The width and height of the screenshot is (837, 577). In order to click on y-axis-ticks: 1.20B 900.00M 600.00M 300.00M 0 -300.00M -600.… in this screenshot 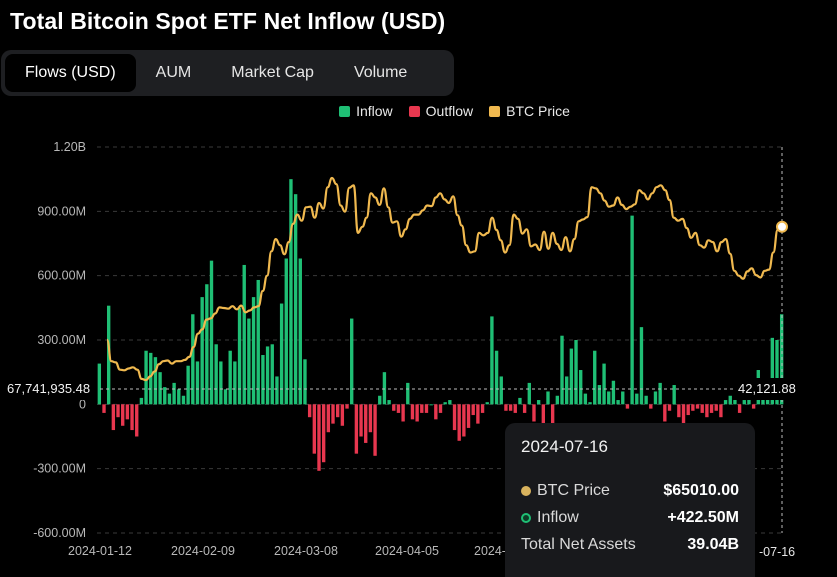, I will do `click(59, 340)`.